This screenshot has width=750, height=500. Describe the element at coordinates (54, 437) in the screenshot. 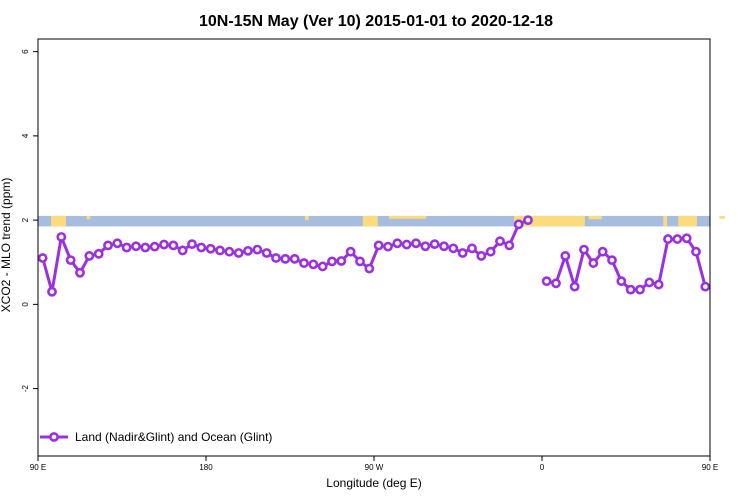

I see `legend-marker-swatch` at that location.